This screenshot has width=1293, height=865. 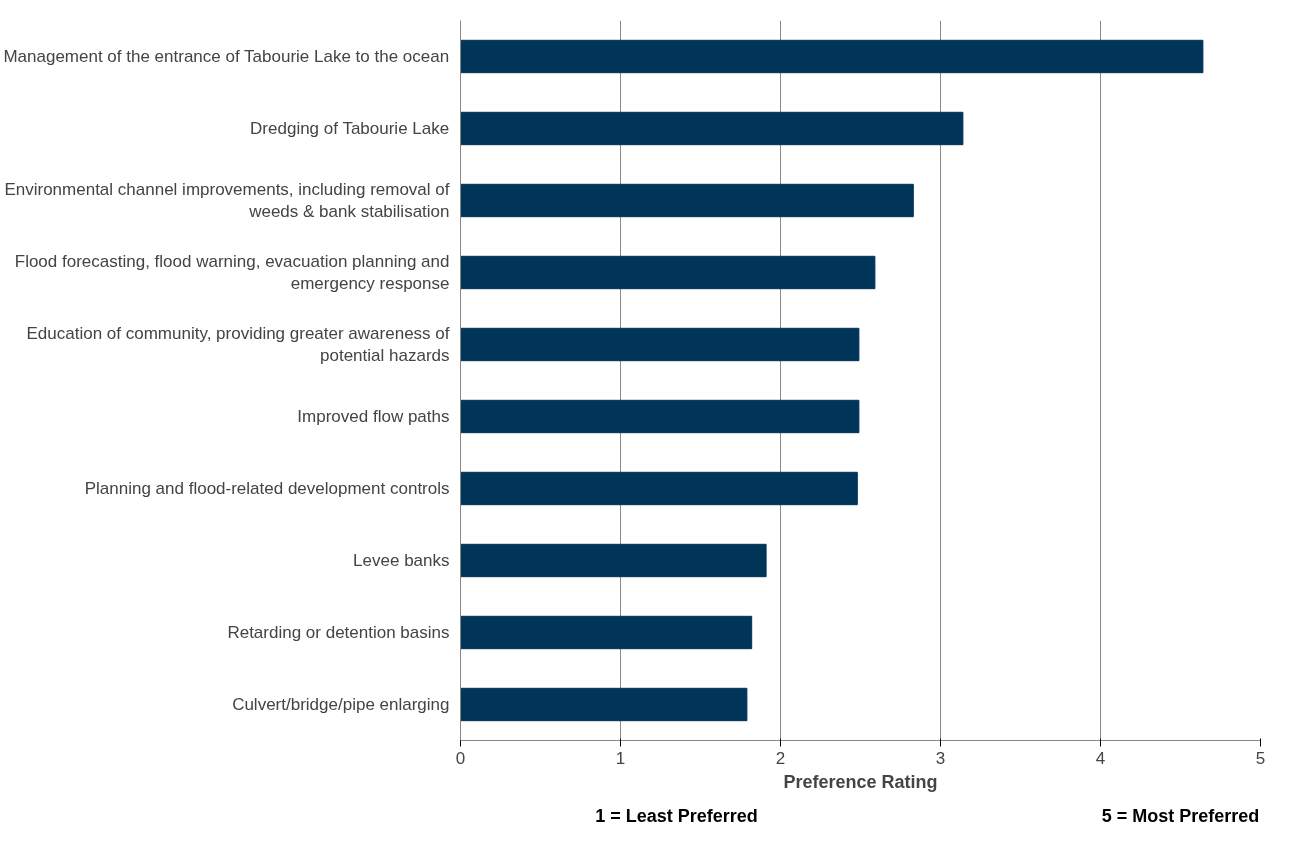 What do you see at coordinates (373, 416) in the screenshot?
I see `y-tick-label: Improved flow paths` at bounding box center [373, 416].